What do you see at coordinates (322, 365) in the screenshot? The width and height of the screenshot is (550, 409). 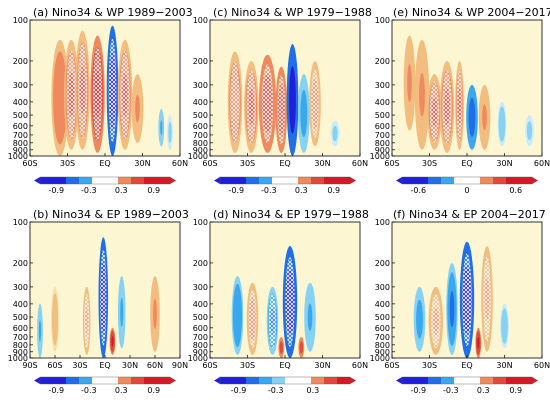 I see `x-tick-label-30N: 30N` at bounding box center [322, 365].